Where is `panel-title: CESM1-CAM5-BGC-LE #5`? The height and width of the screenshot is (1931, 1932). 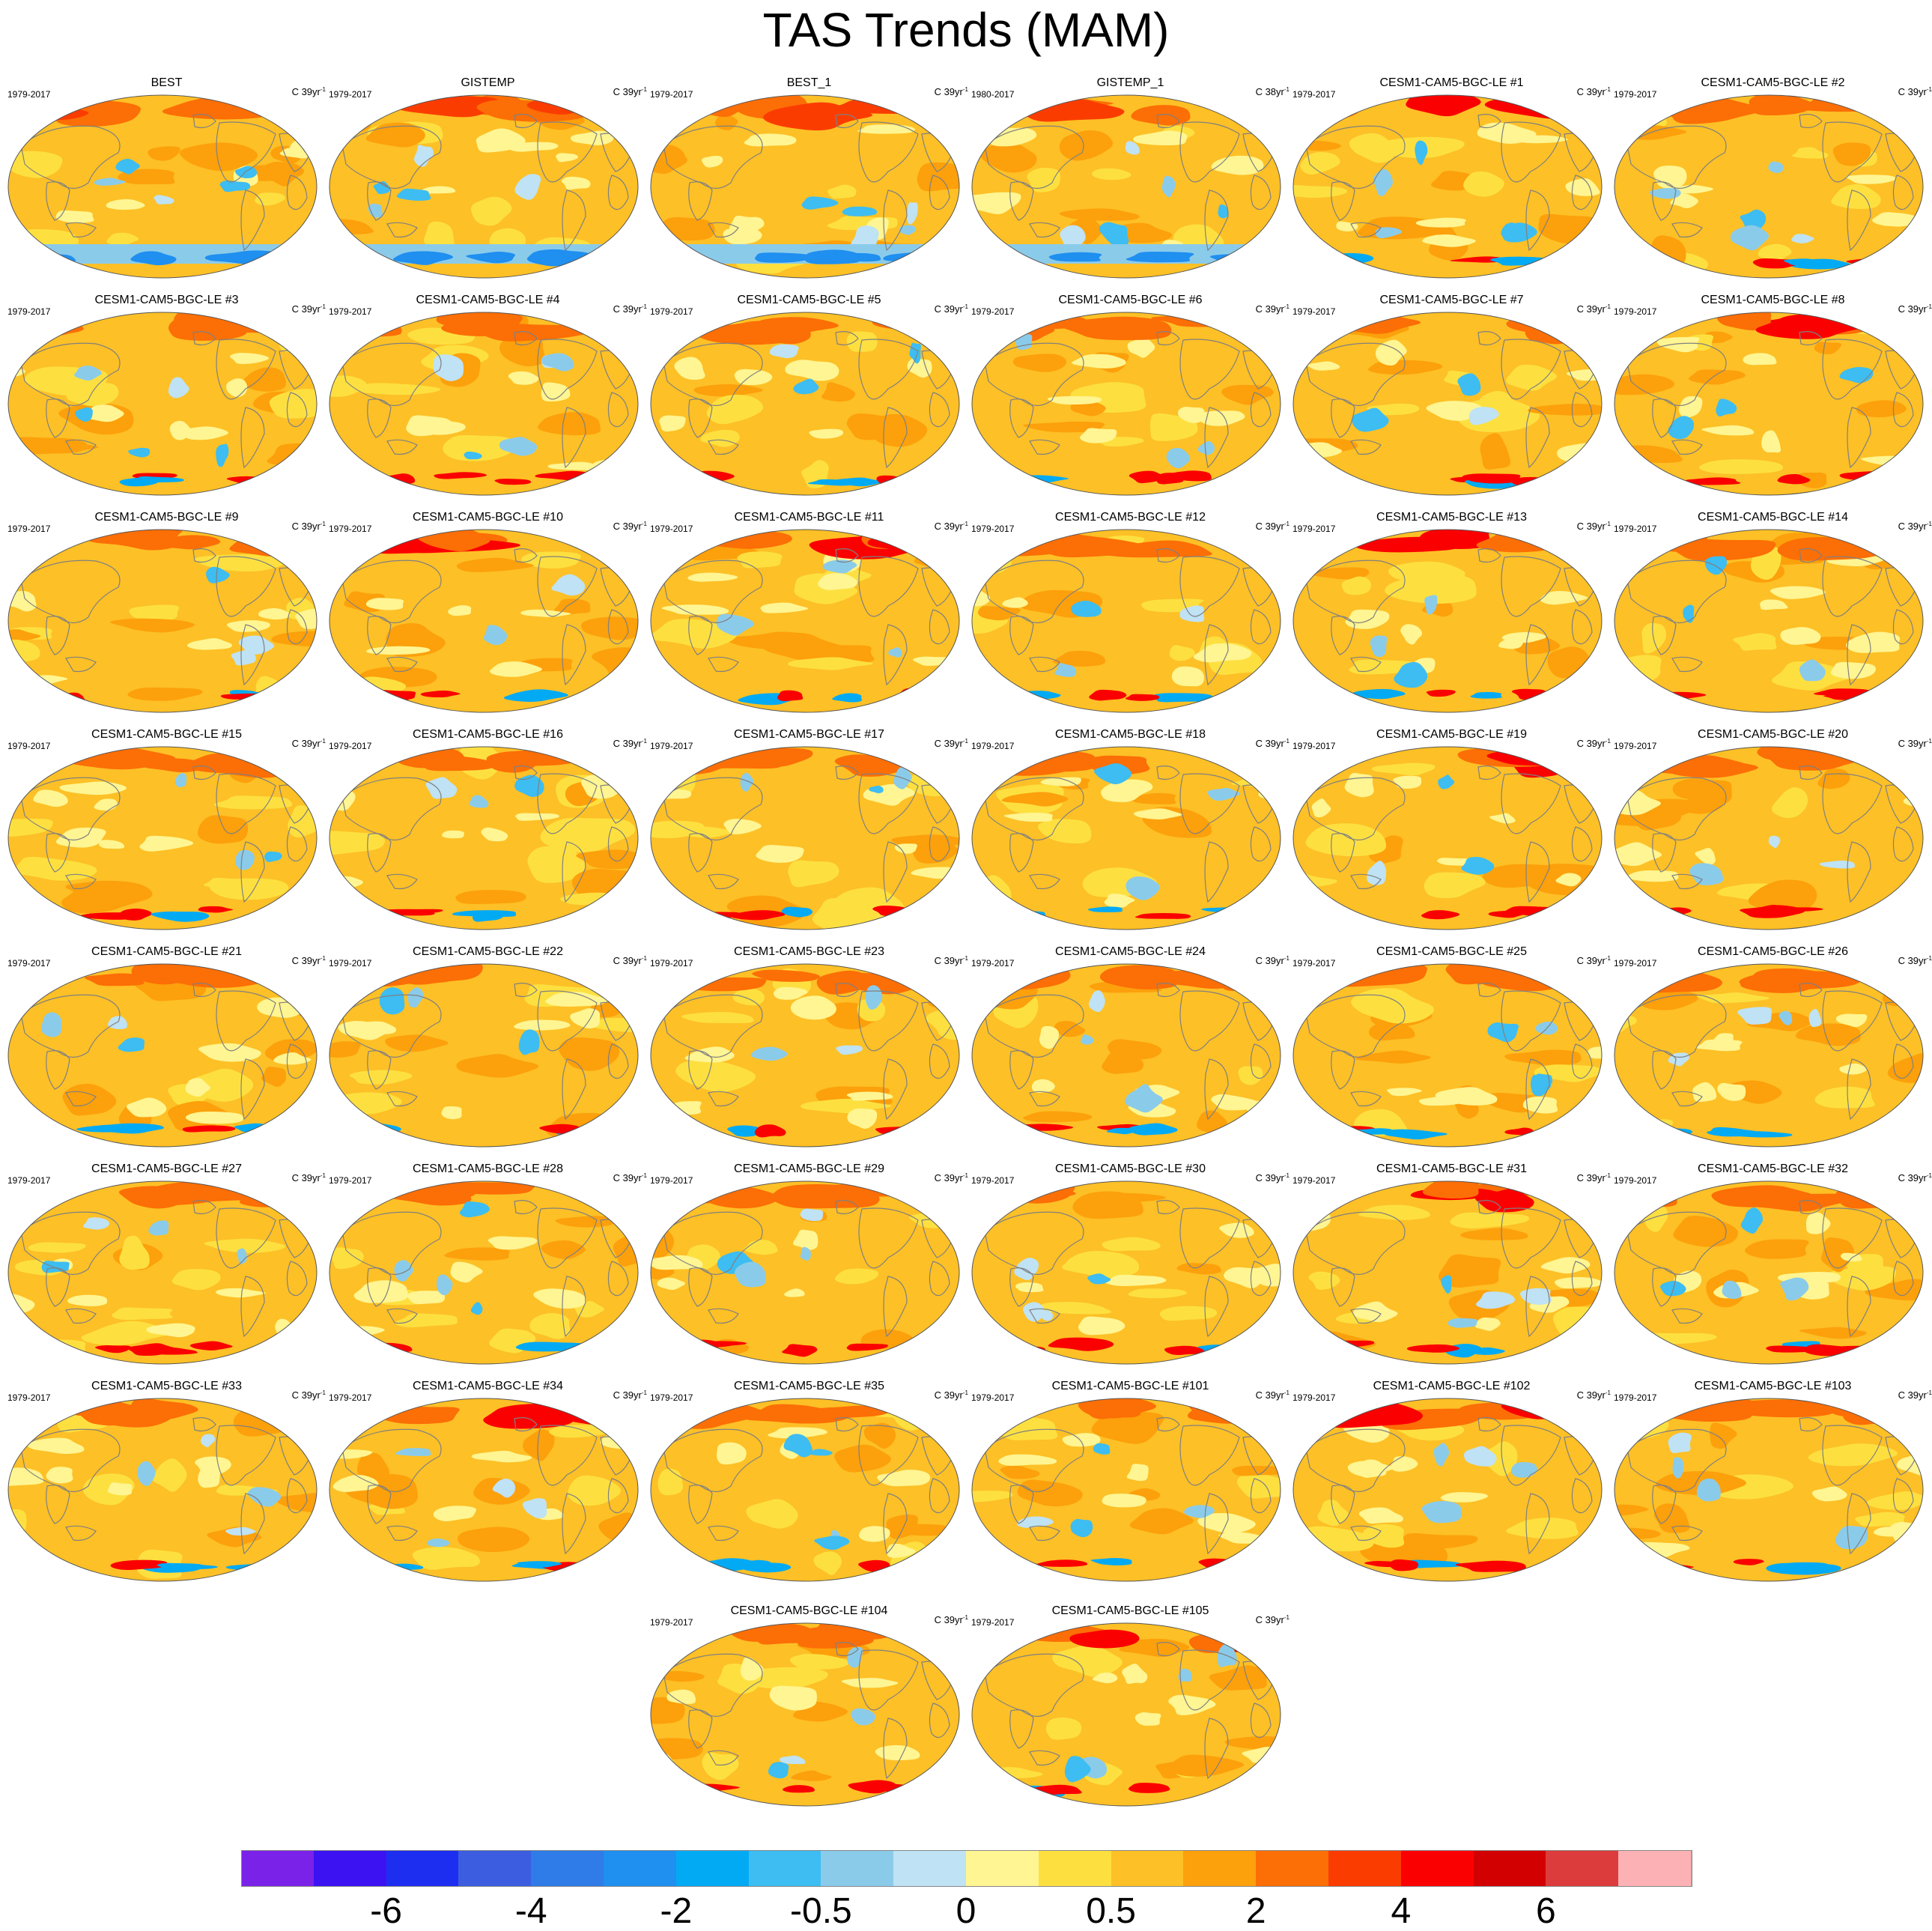 panel-title: CESM1-CAM5-BGC-LE #5 is located at coordinates (809, 300).